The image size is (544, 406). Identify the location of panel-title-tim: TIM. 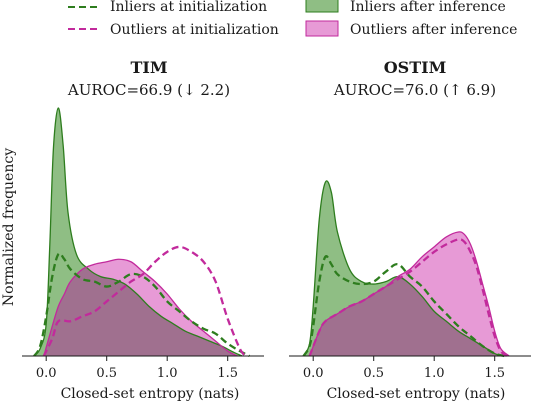
(148, 67).